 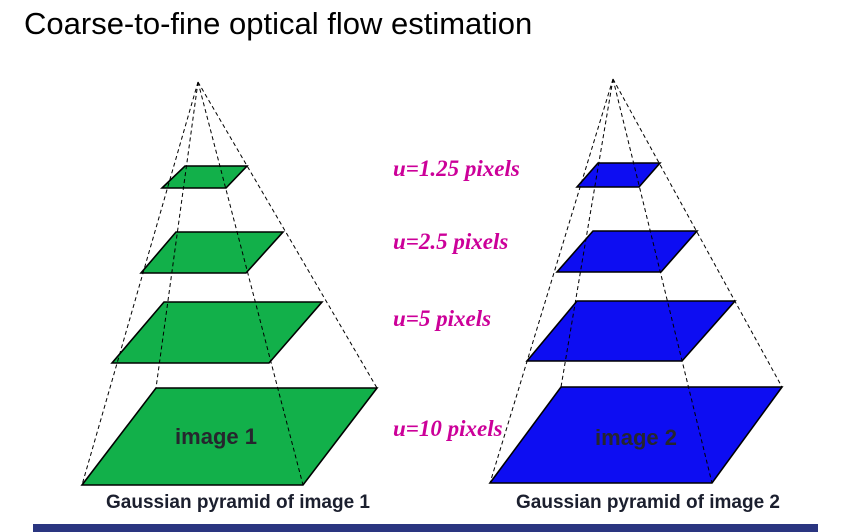 I want to click on pyramid2-caption: Gaussian pyramid of image 2, so click(x=648, y=502).